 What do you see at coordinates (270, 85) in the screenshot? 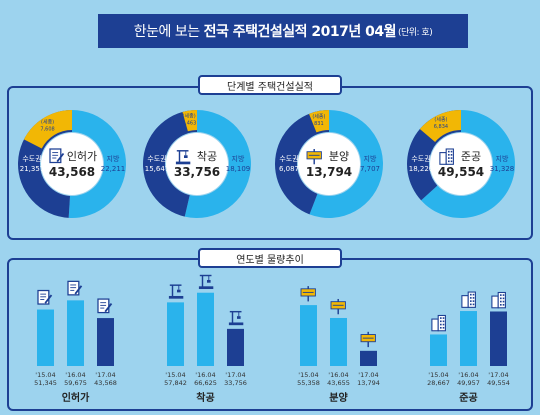
I see `donut-section-title: 단계별 주택건설실적` at bounding box center [270, 85].